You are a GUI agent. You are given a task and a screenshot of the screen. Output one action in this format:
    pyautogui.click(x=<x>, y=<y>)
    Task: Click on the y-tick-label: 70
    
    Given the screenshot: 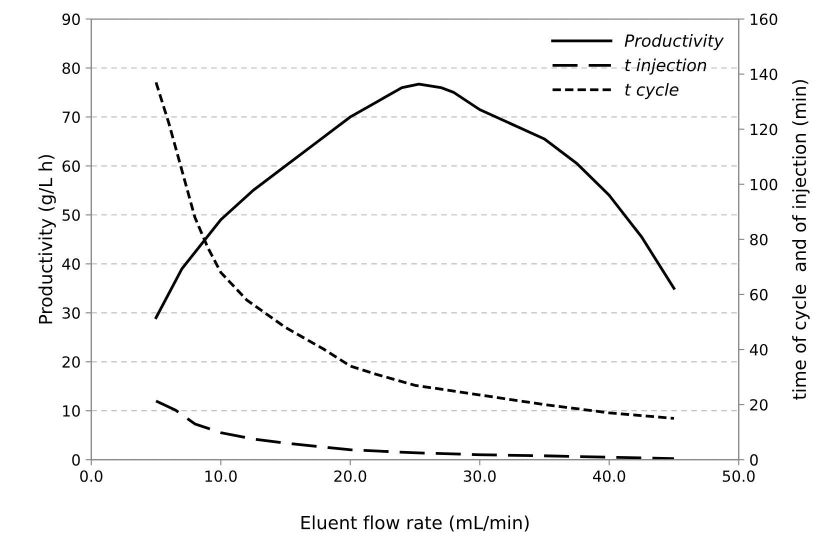 What is the action you would take?
    pyautogui.click(x=71, y=117)
    